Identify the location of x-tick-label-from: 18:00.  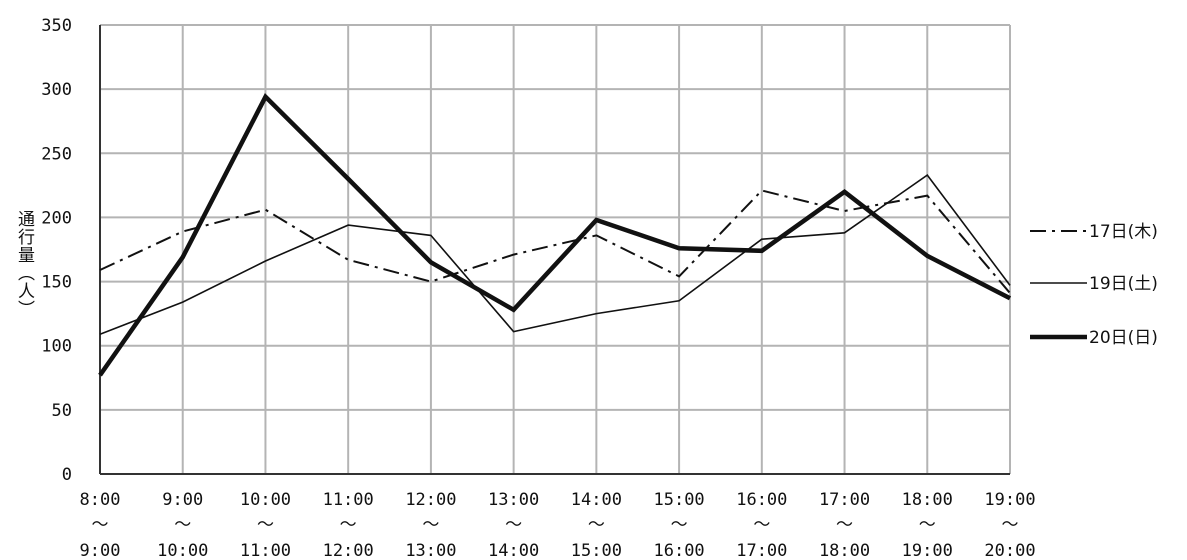
(927, 500).